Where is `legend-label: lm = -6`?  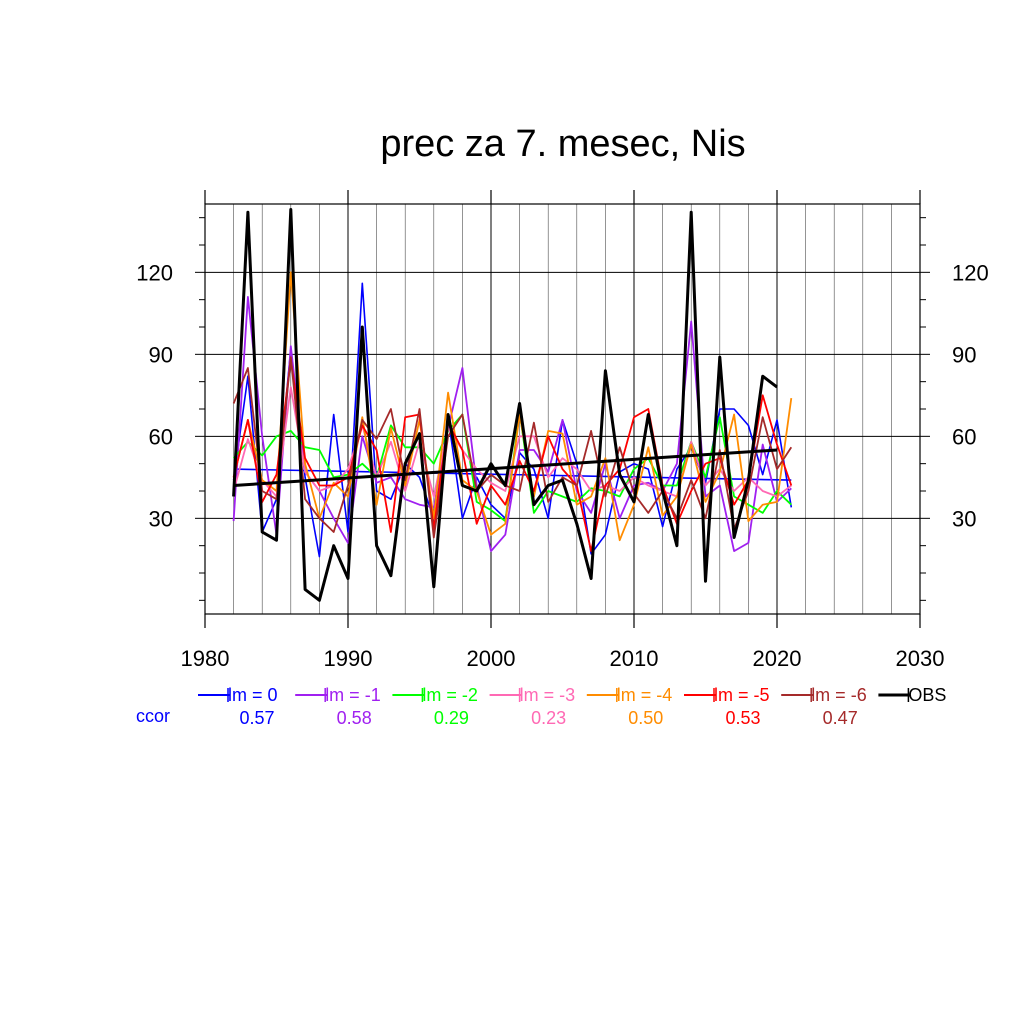 legend-label: lm = -6 is located at coordinates (839, 695).